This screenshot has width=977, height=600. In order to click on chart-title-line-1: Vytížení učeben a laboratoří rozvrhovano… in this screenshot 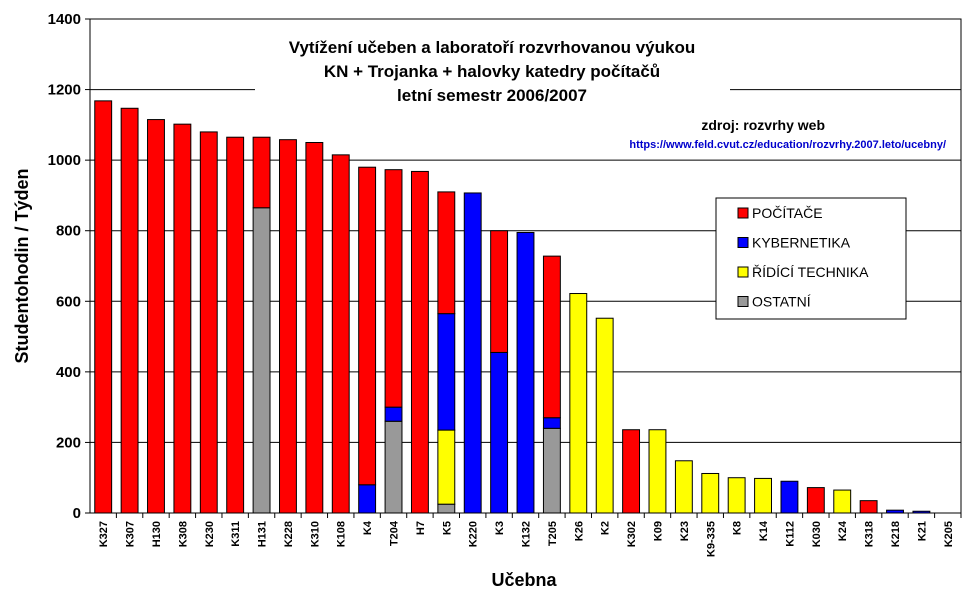, I will do `click(492, 47)`.